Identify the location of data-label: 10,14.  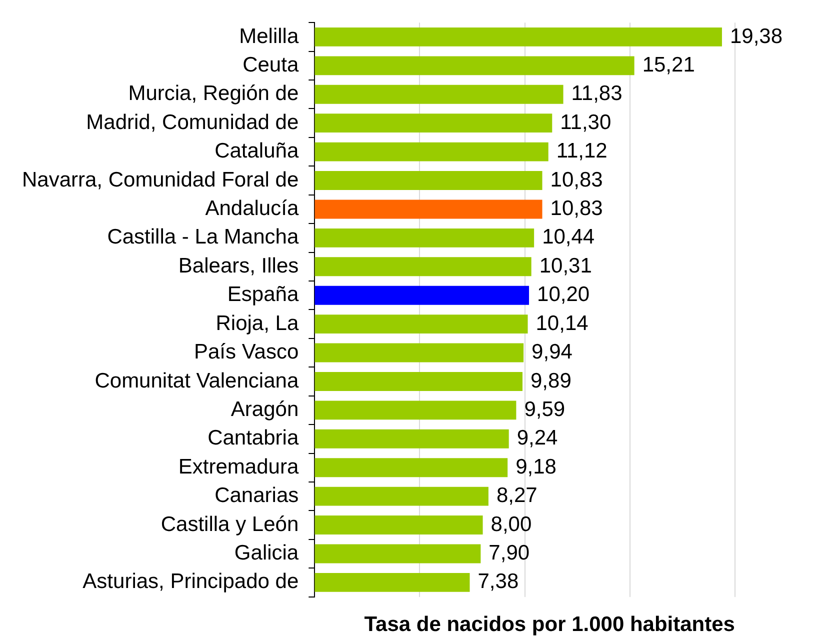
(562, 323).